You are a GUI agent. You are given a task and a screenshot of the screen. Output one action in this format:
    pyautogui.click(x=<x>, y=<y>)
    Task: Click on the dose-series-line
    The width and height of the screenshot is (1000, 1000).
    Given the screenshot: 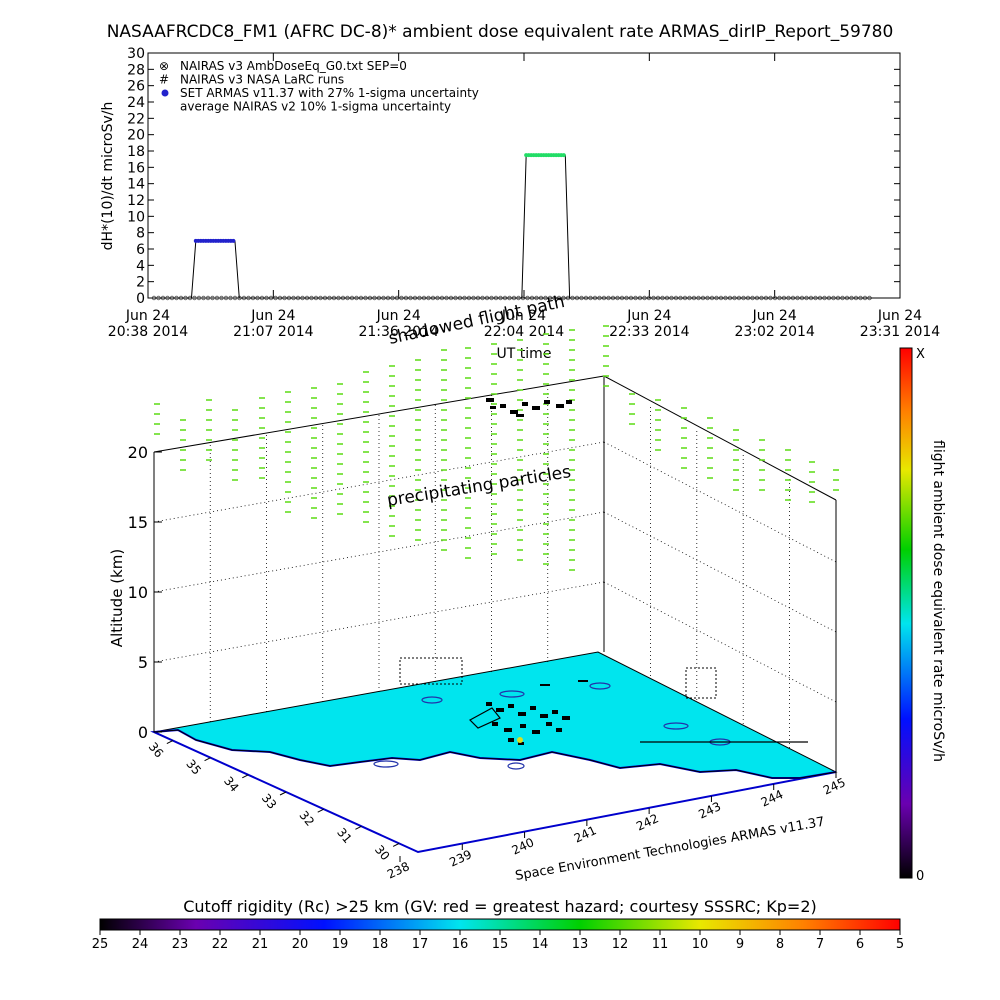 What is the action you would take?
    pyautogui.click(x=546, y=226)
    